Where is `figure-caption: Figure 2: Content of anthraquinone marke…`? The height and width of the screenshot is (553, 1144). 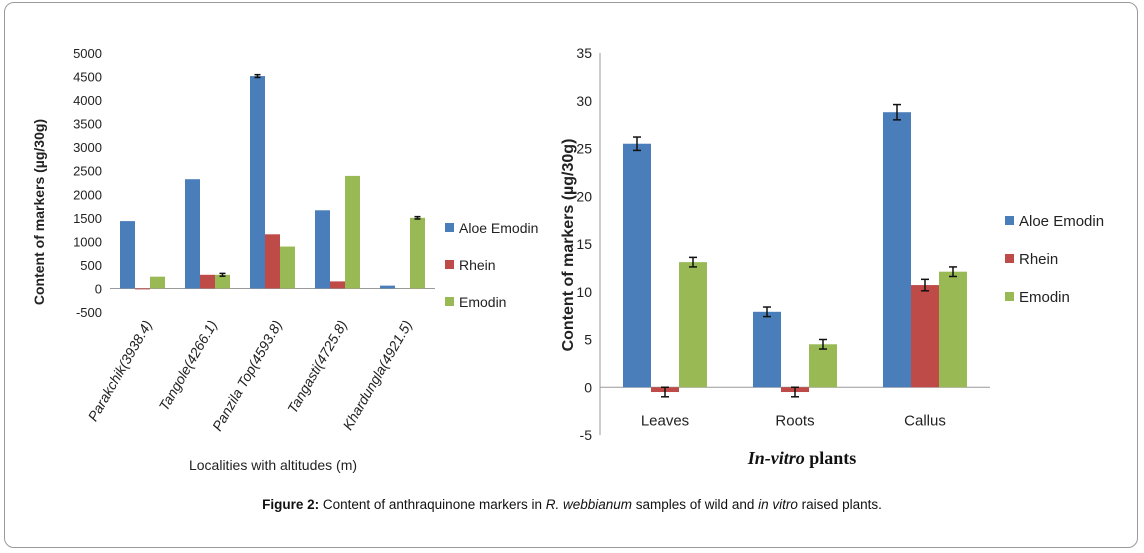 figure-caption: Figure 2: Content of anthraquinone marke… is located at coordinates (572, 504).